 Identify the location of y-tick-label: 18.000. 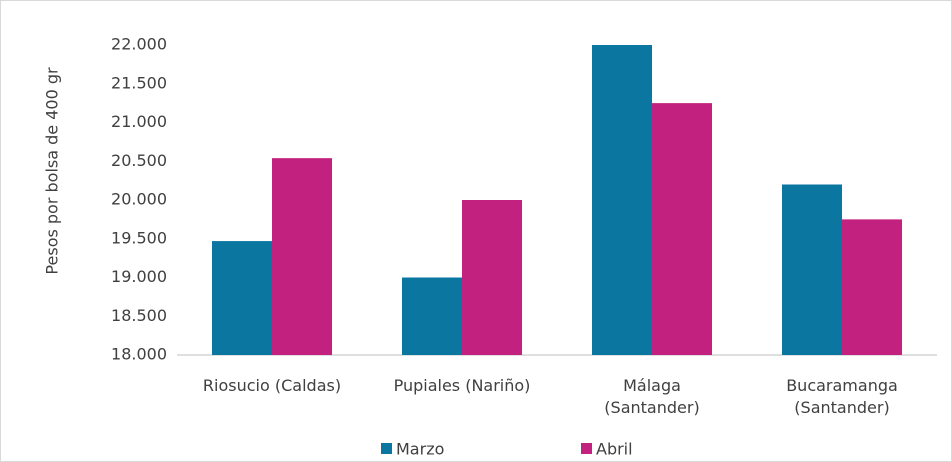
(139, 354).